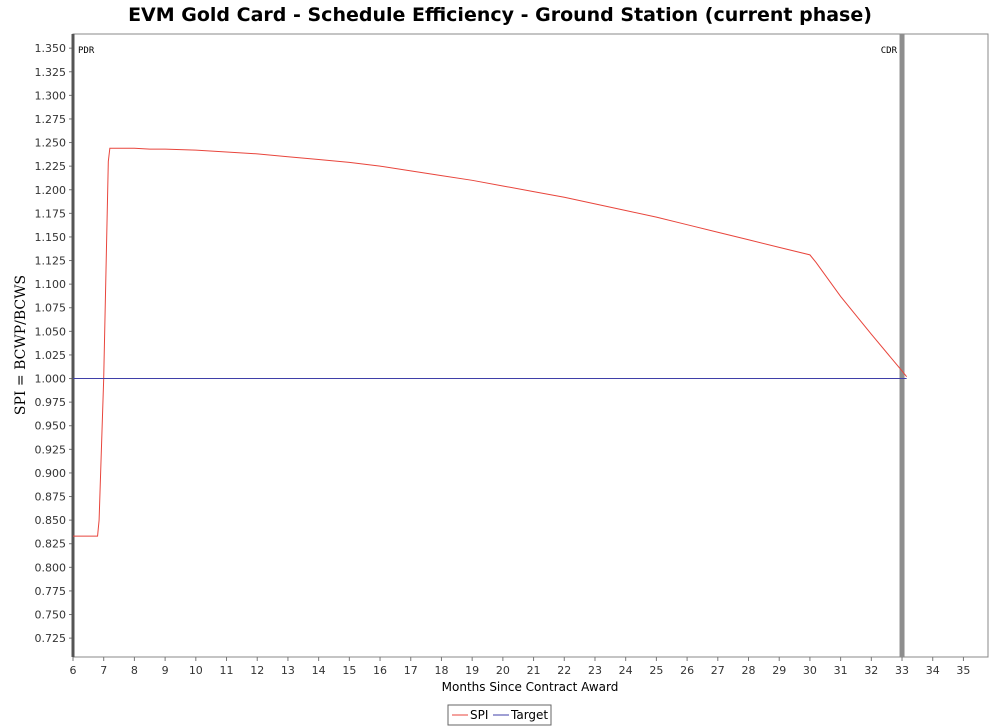  I want to click on x-tick-label: 15, so click(349, 670).